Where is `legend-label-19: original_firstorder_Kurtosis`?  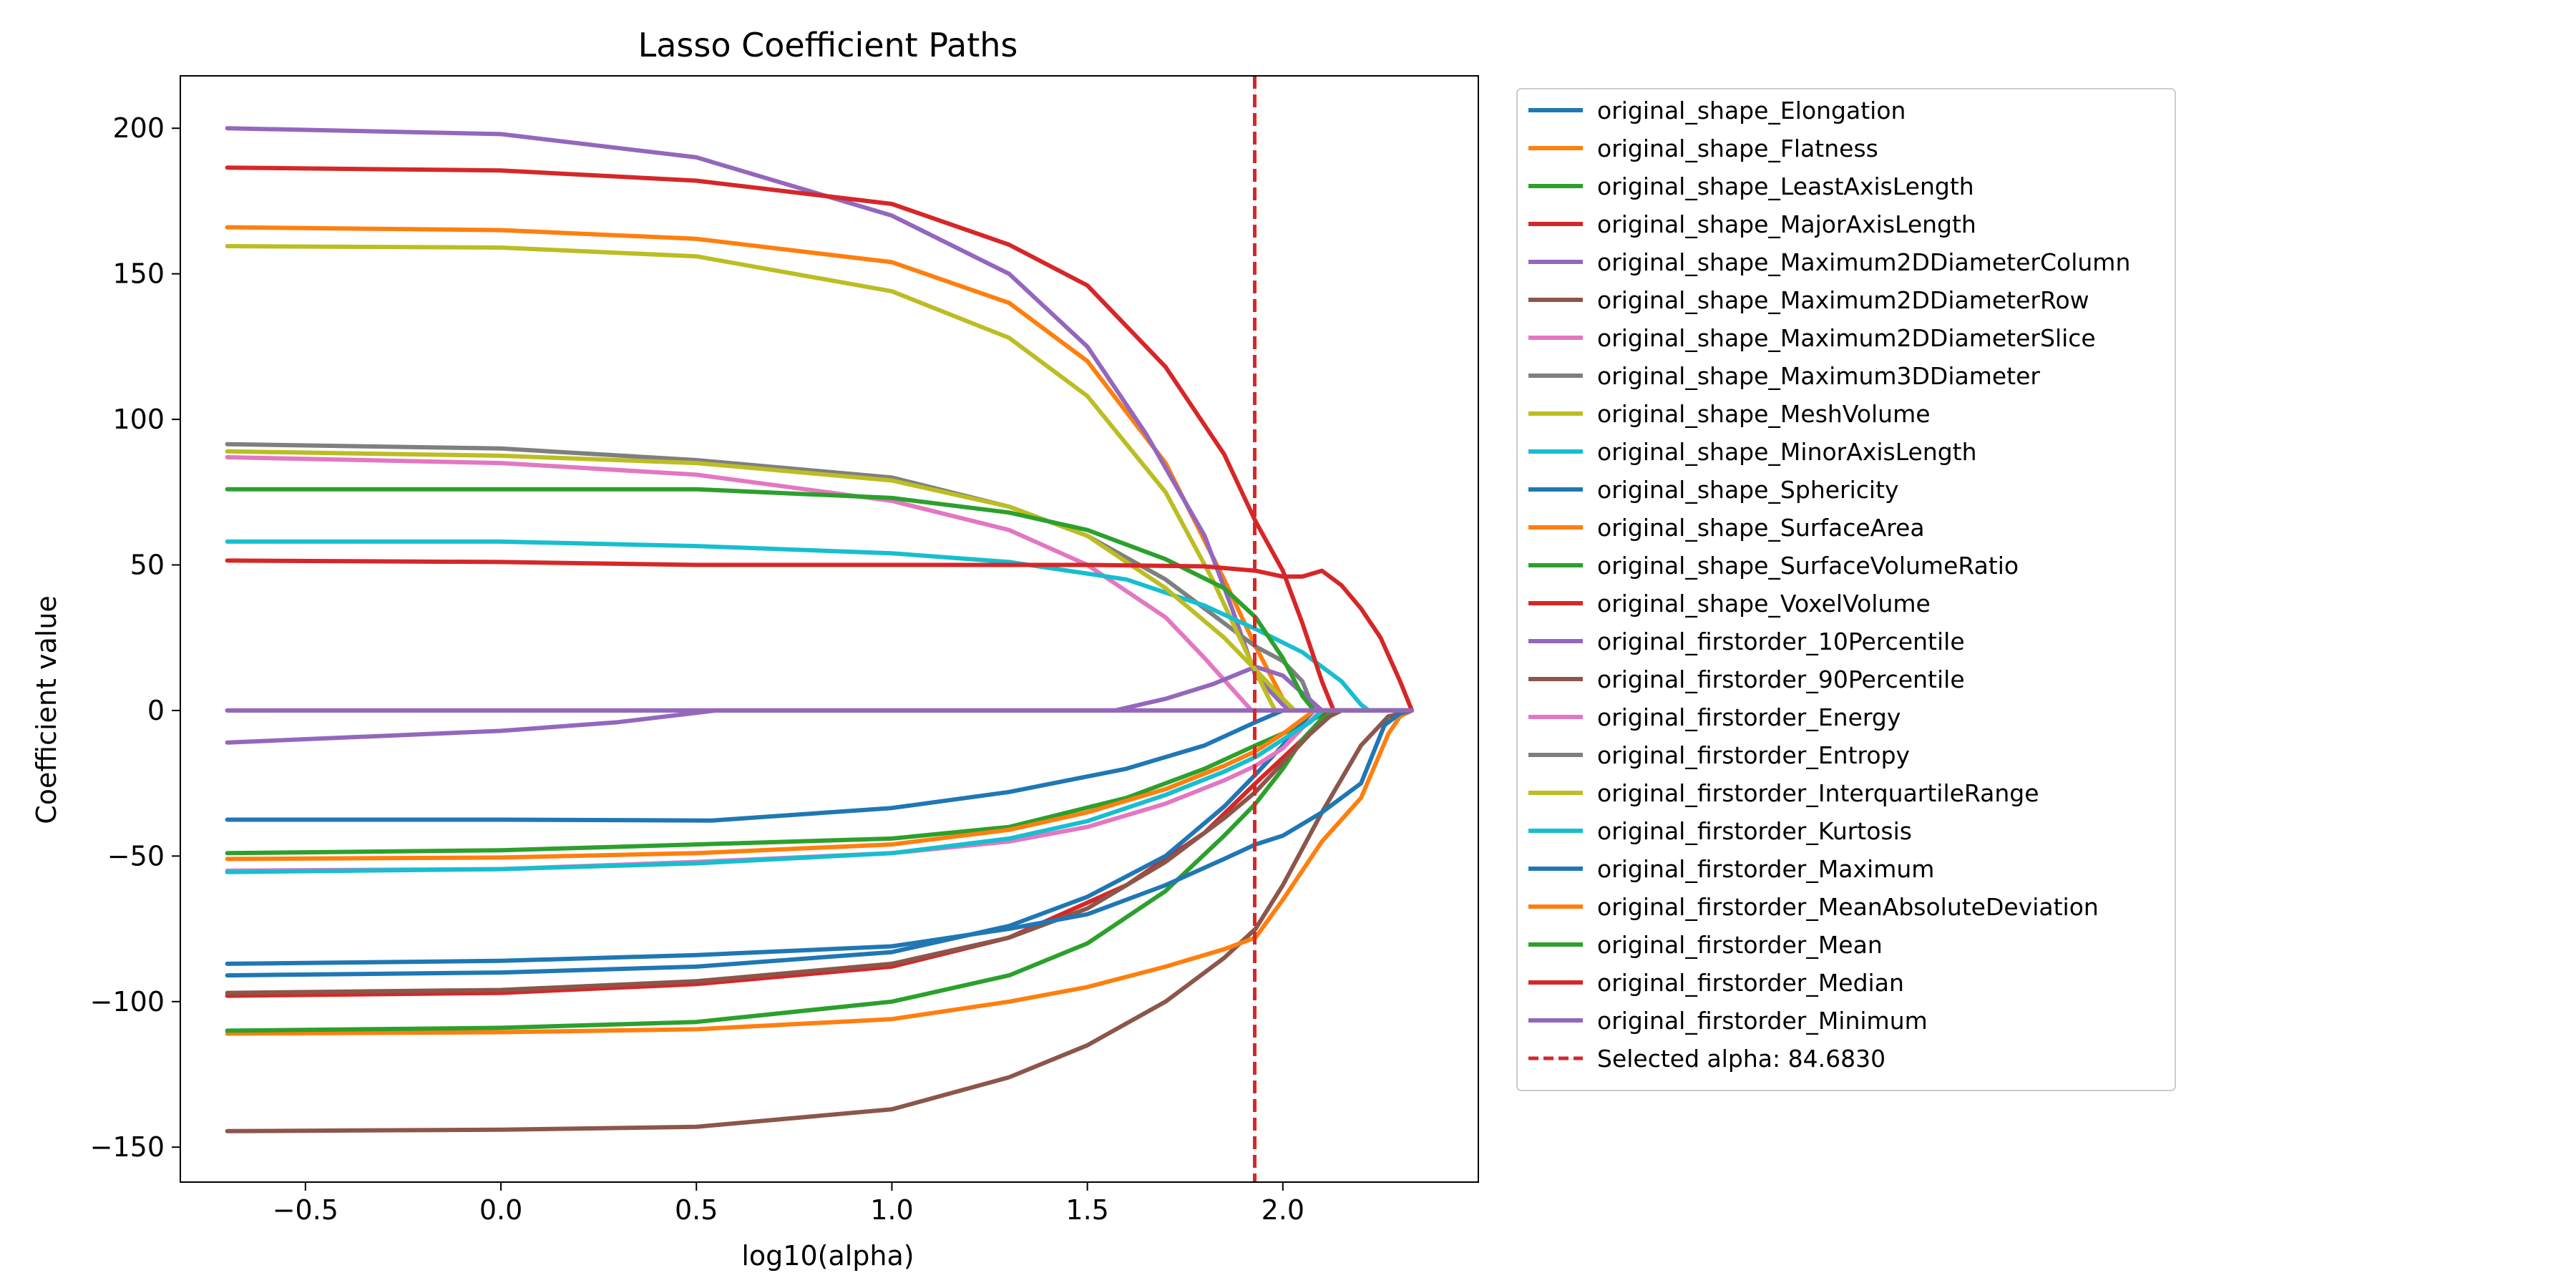
legend-label-19: original_firstorder_Kurtosis is located at coordinates (1754, 831).